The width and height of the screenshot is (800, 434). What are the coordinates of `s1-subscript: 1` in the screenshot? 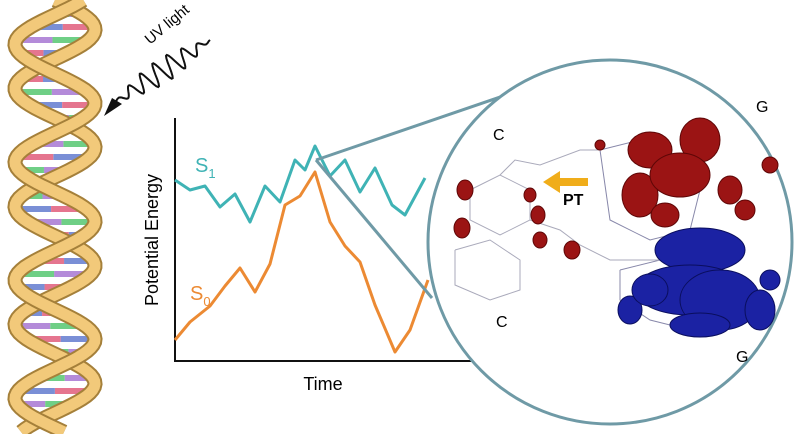 It's located at (211, 173).